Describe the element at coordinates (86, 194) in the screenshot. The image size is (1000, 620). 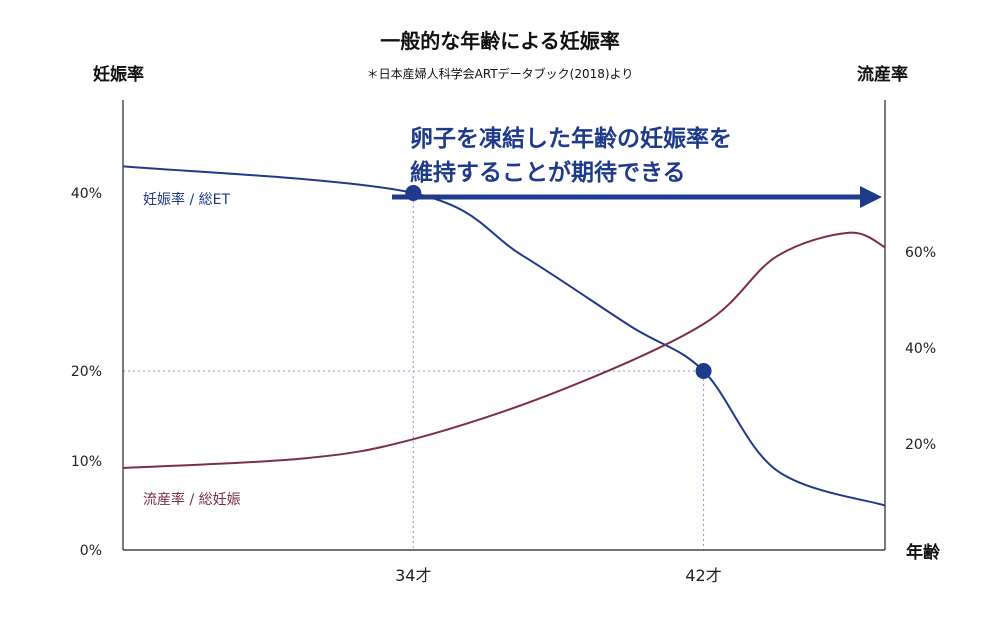
I see `left-tick-label-3: 40%` at that location.